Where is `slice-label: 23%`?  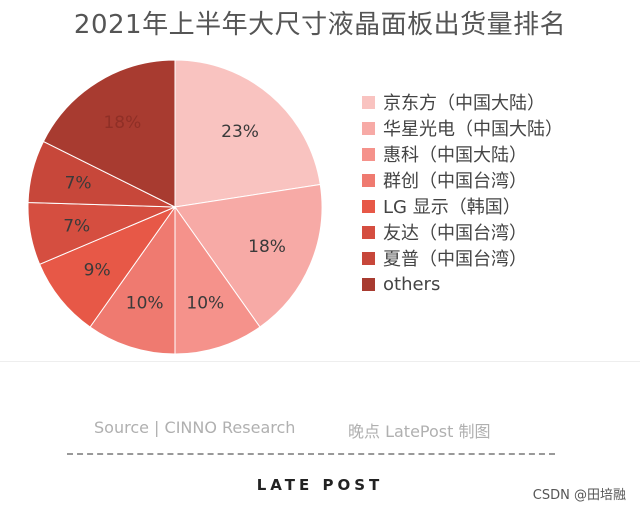 slice-label: 23% is located at coordinates (240, 132).